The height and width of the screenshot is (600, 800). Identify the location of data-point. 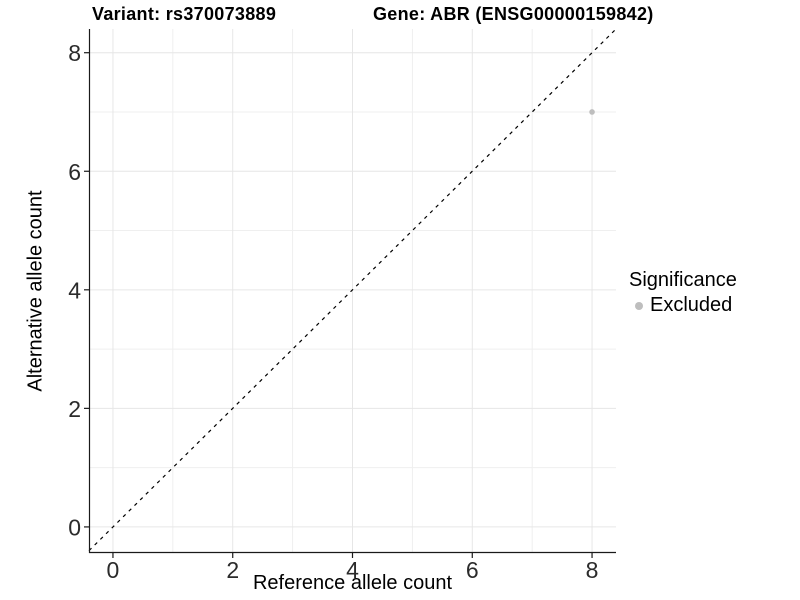
(592, 112).